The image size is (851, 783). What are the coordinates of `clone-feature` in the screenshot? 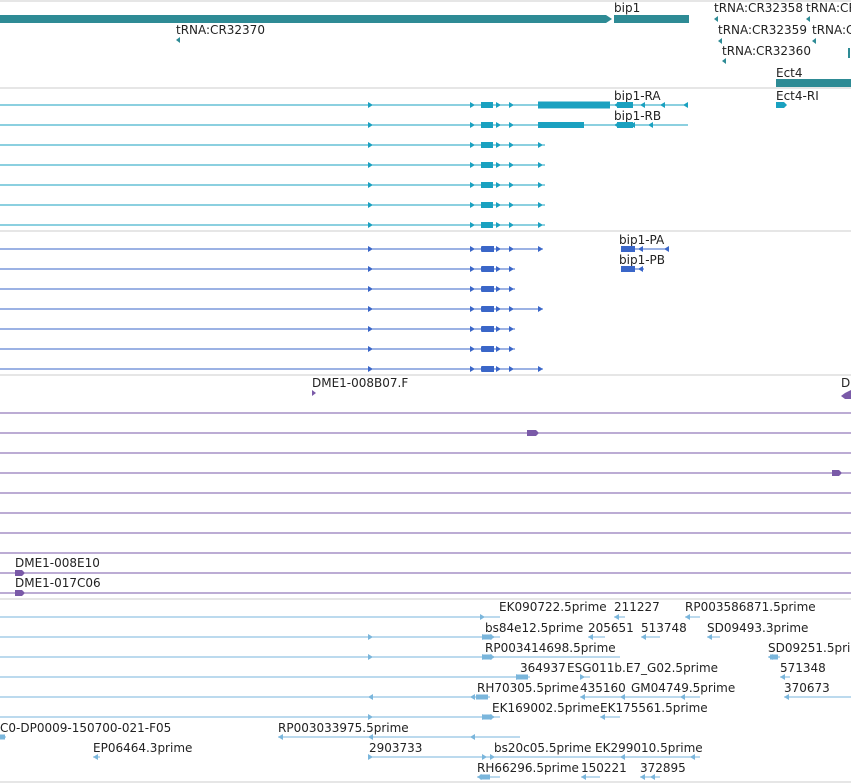 It's located at (314, 393).